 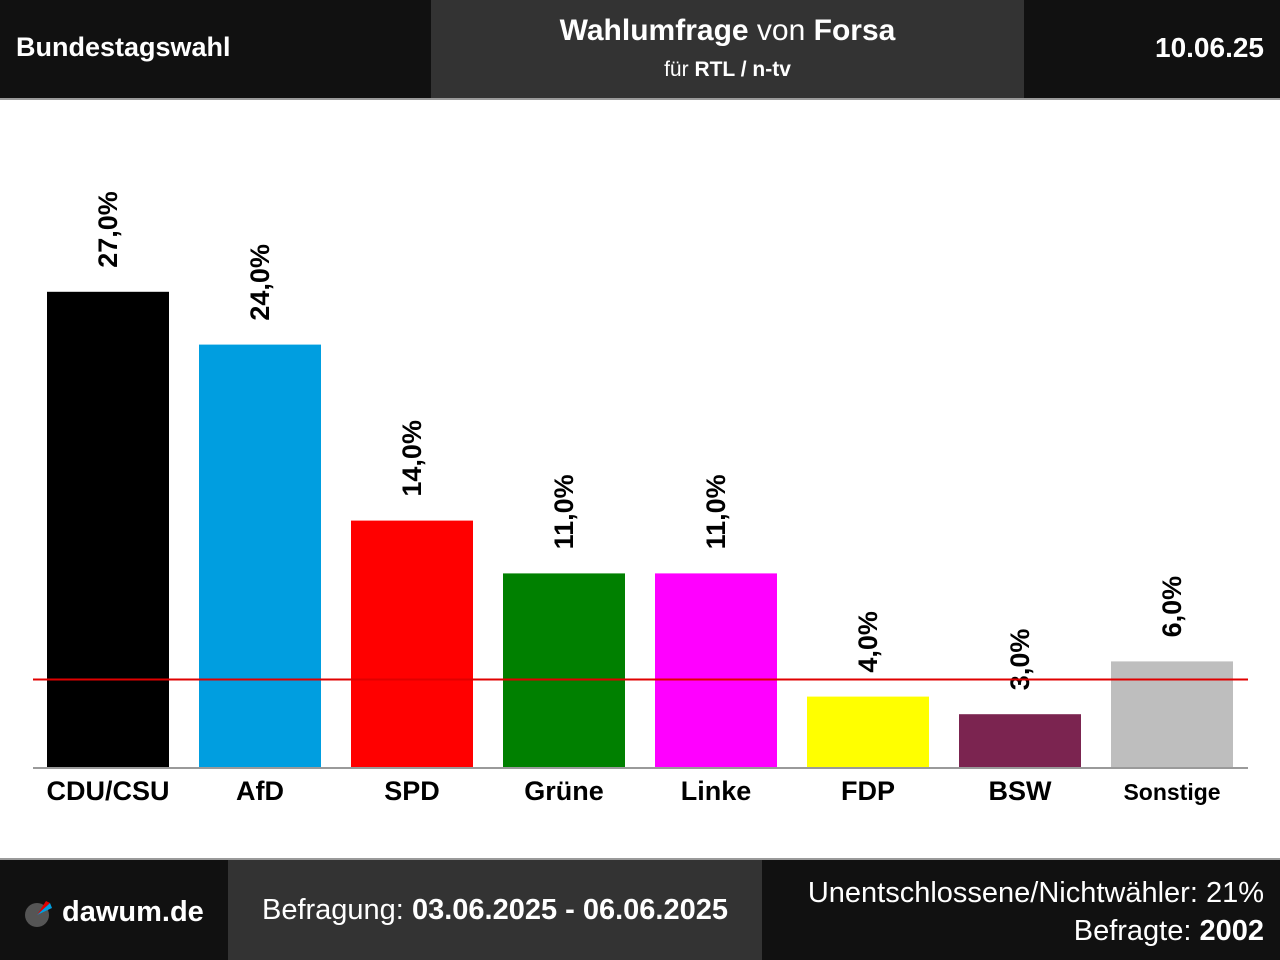 What do you see at coordinates (1209, 47) in the screenshot?
I see `poll-date: 10.06.25` at bounding box center [1209, 47].